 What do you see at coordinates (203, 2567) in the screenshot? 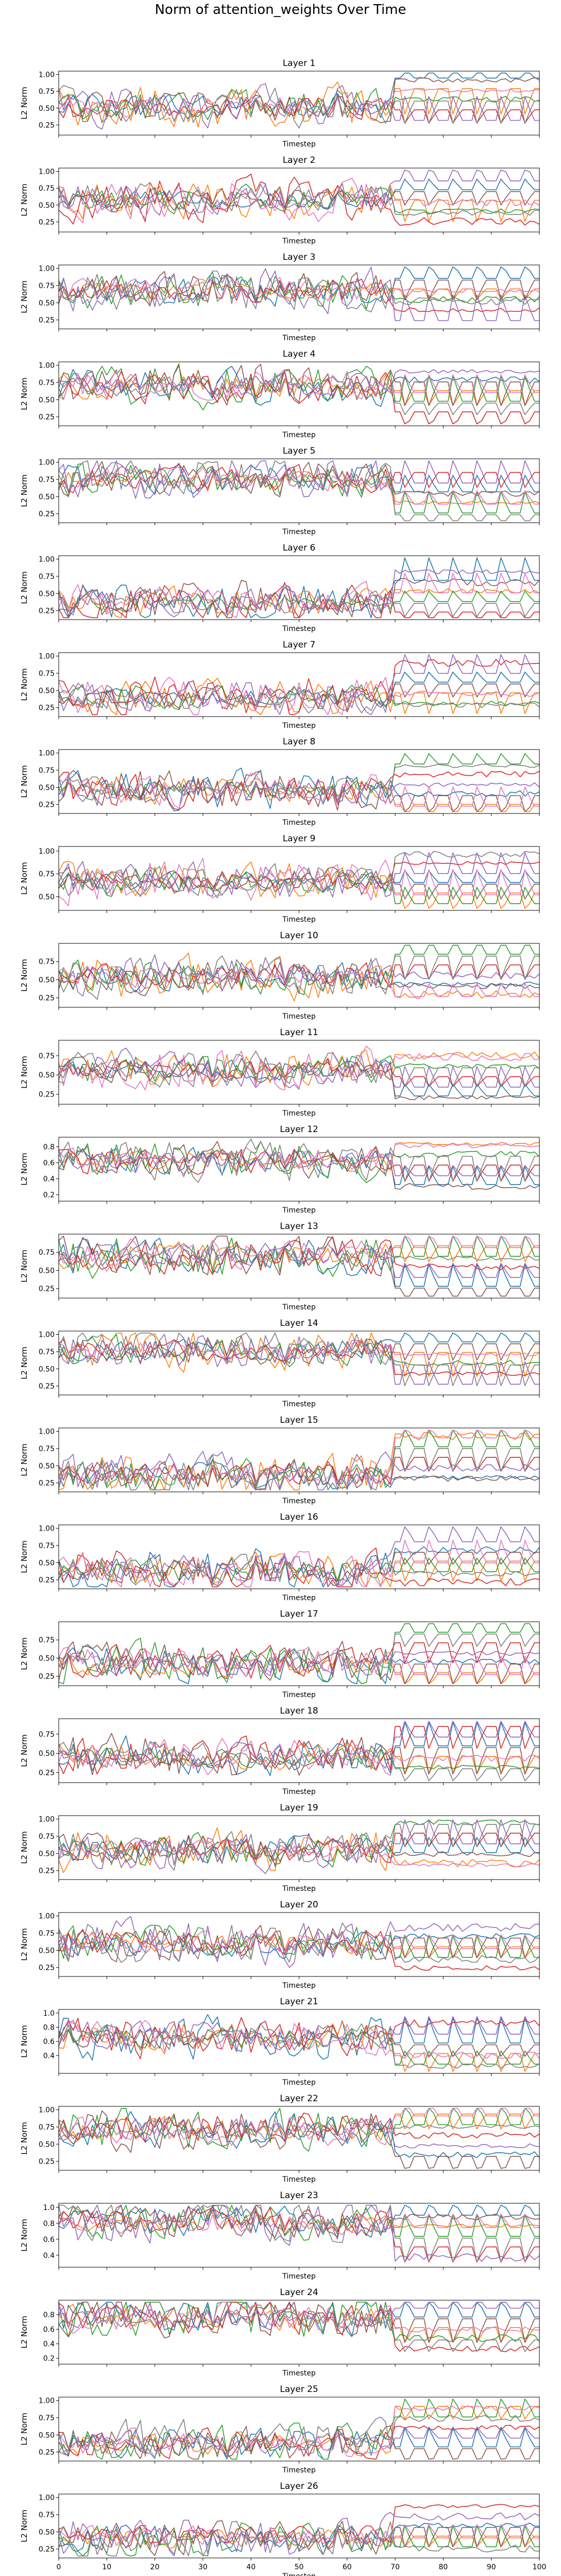
I see `x-tick-label: 30` at bounding box center [203, 2567].